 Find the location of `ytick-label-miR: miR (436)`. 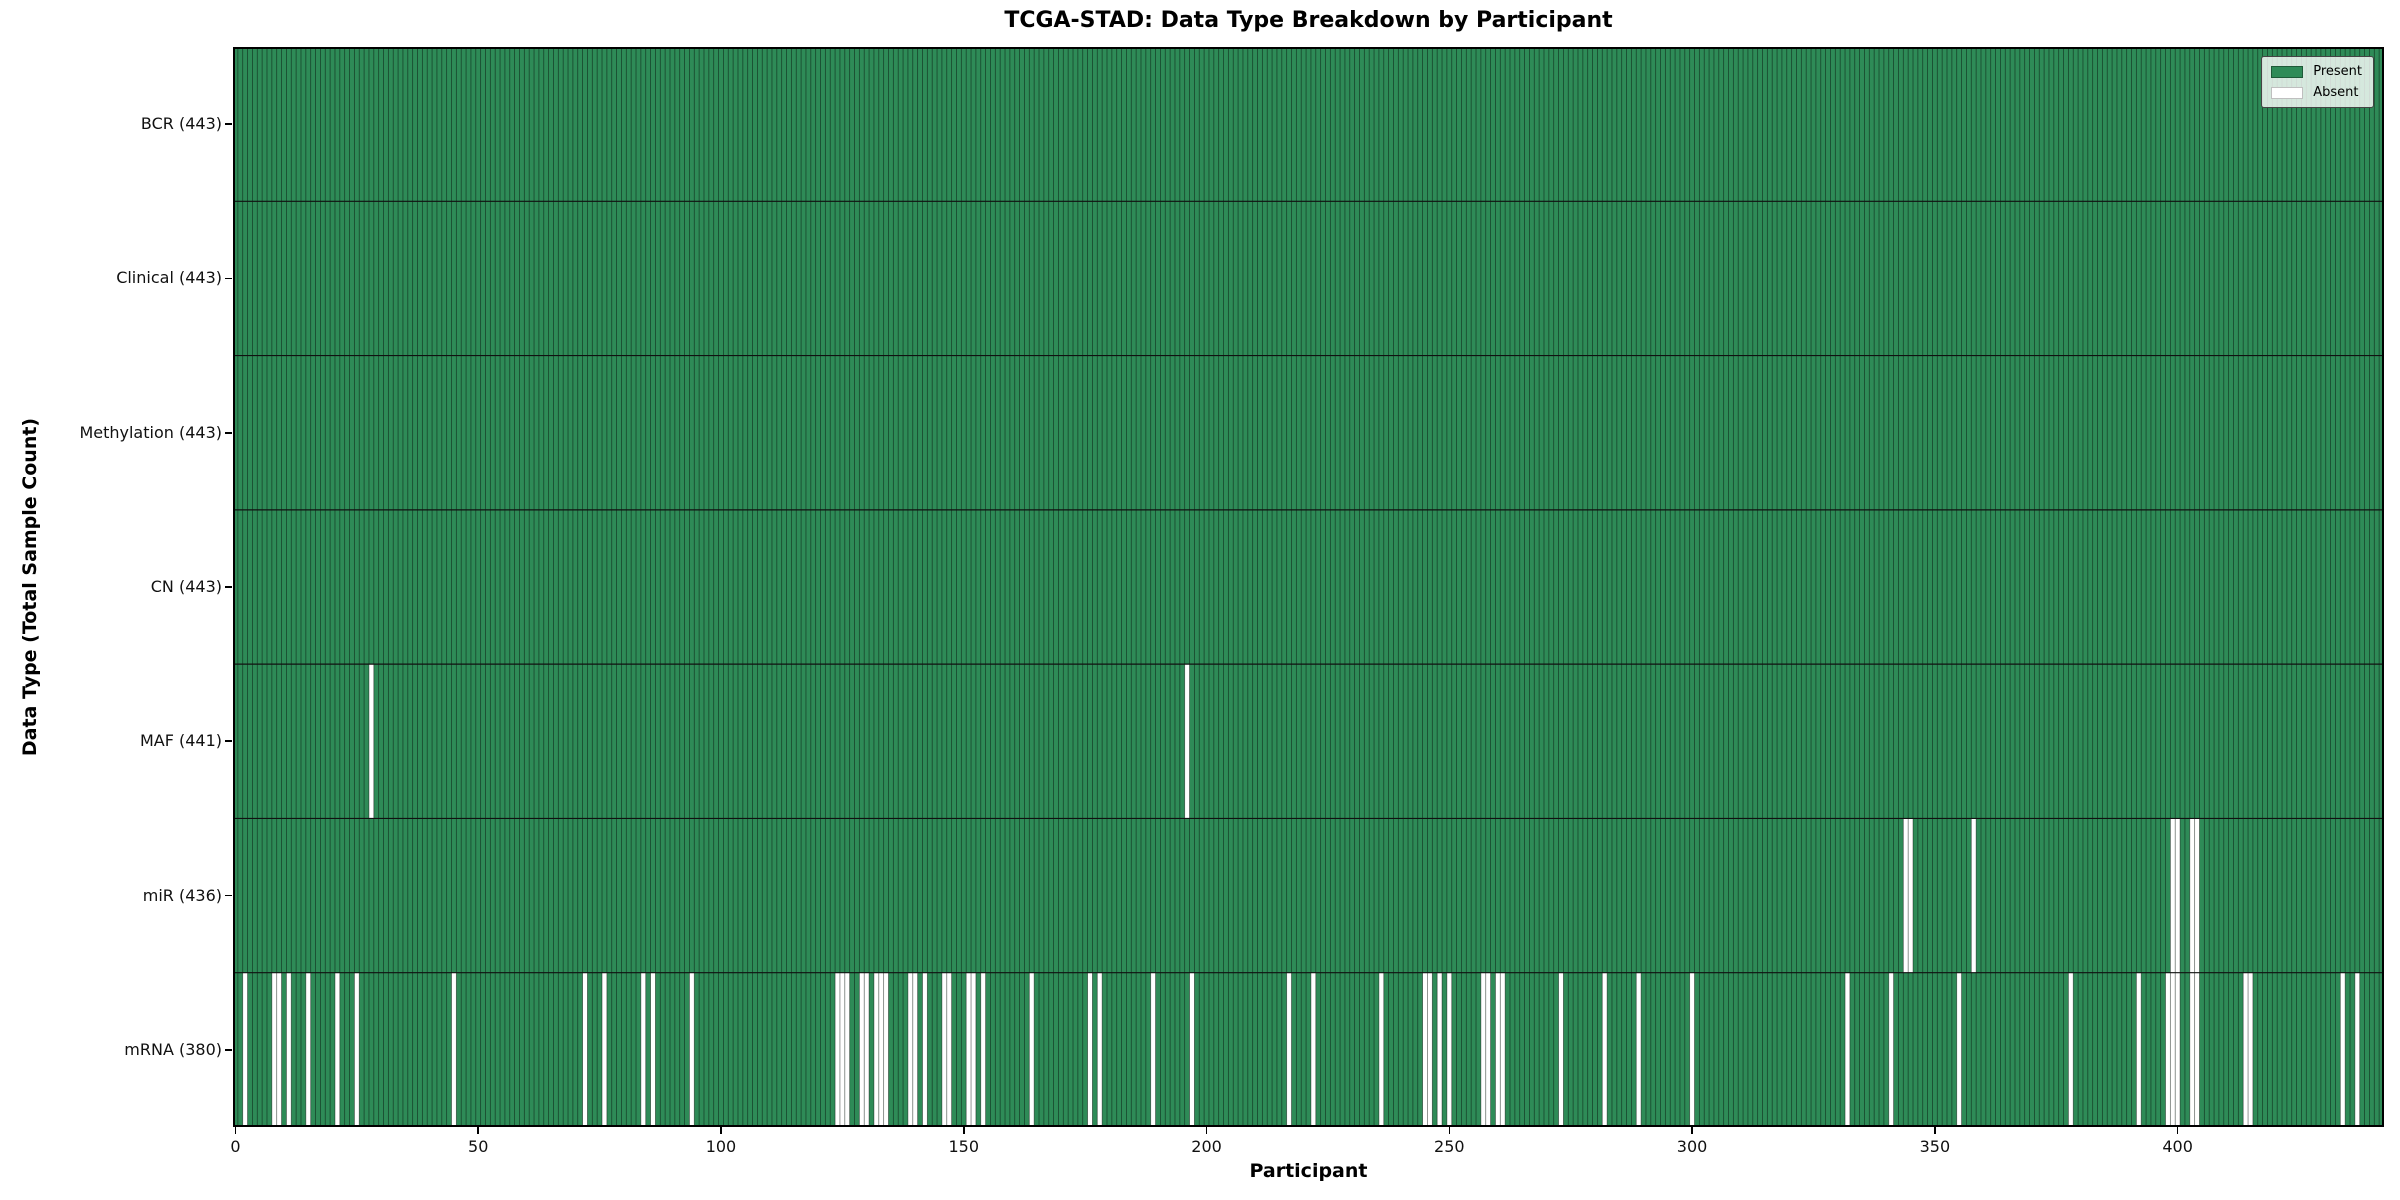

ytick-label-miR: miR (436) is located at coordinates (182, 895).